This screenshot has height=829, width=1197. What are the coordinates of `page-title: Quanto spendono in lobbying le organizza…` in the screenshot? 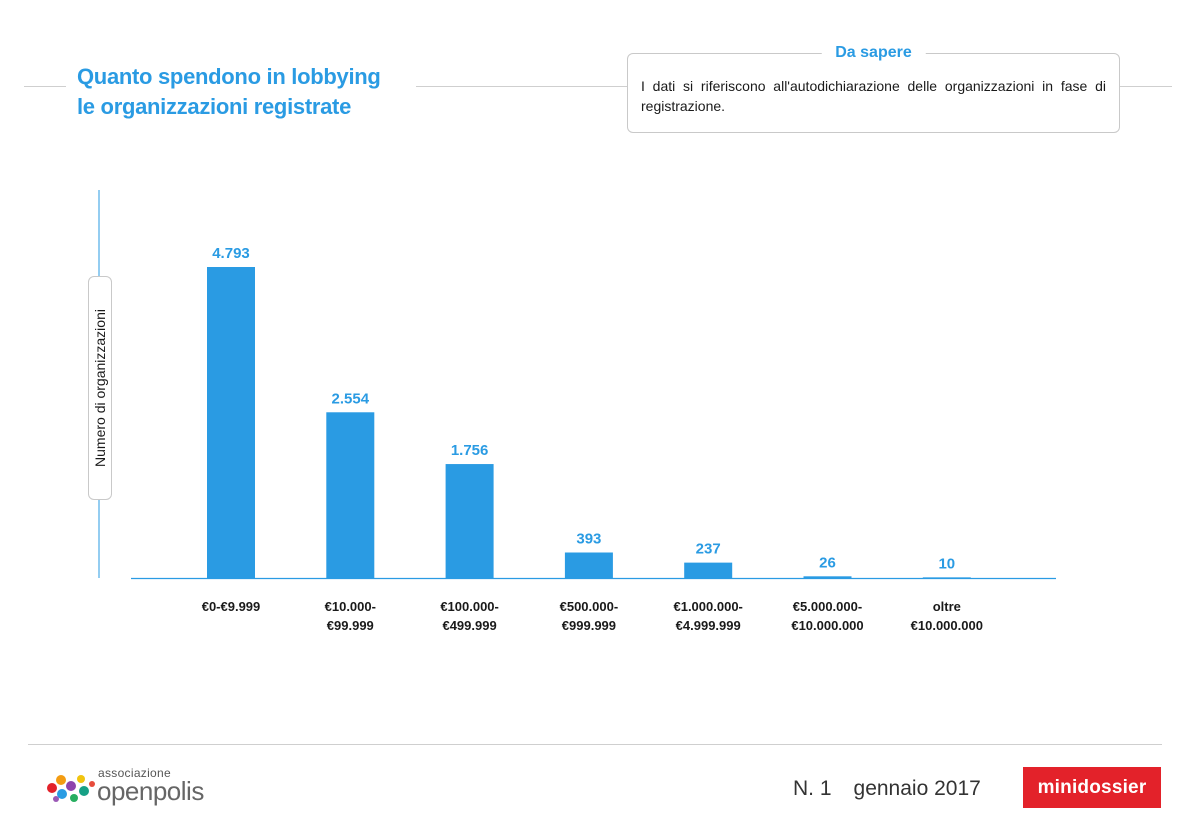 It's located at (242, 92).